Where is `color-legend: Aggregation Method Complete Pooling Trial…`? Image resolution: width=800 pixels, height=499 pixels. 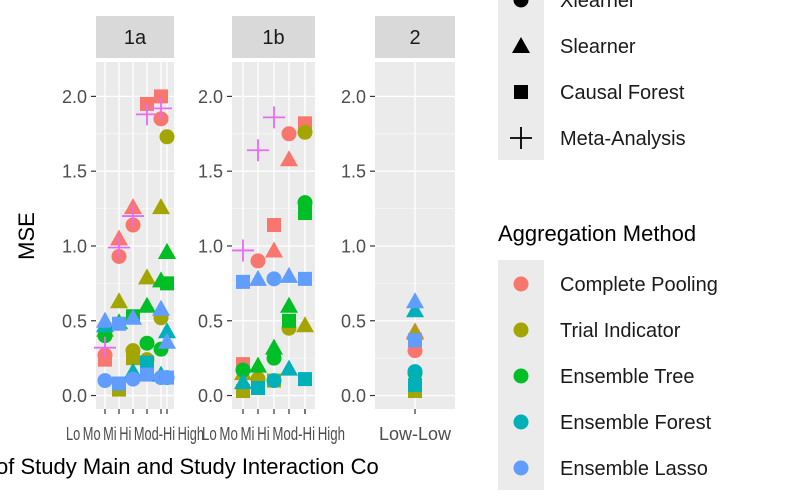 color-legend: Aggregation Method Complete Pooling Trial… is located at coordinates (608, 355).